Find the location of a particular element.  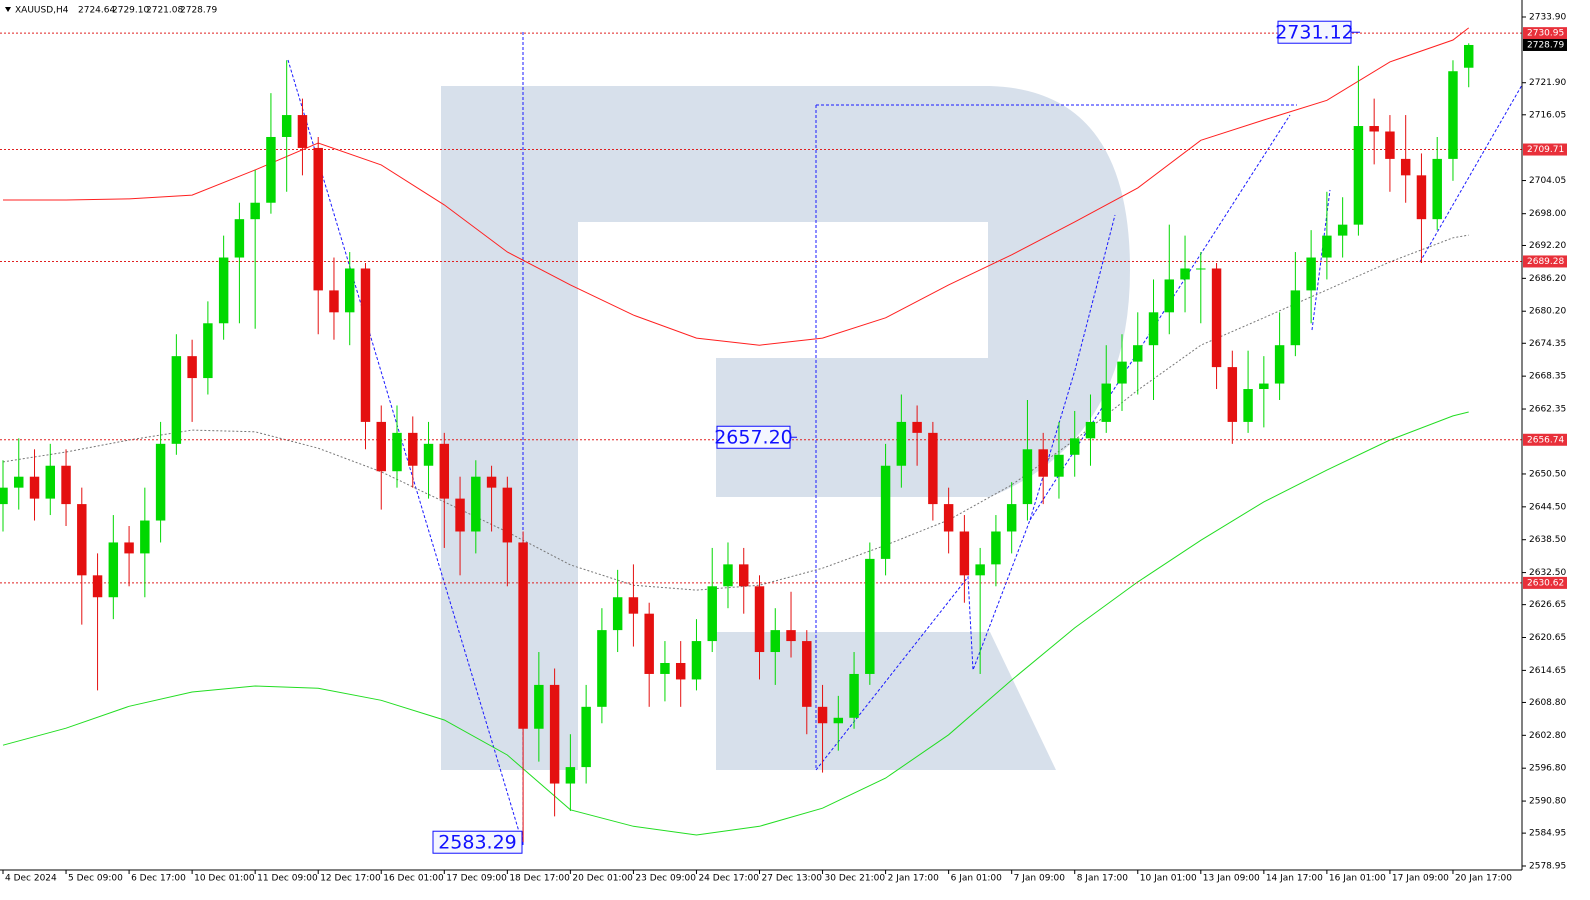

level-label: 2689.28 is located at coordinates (1545, 262).